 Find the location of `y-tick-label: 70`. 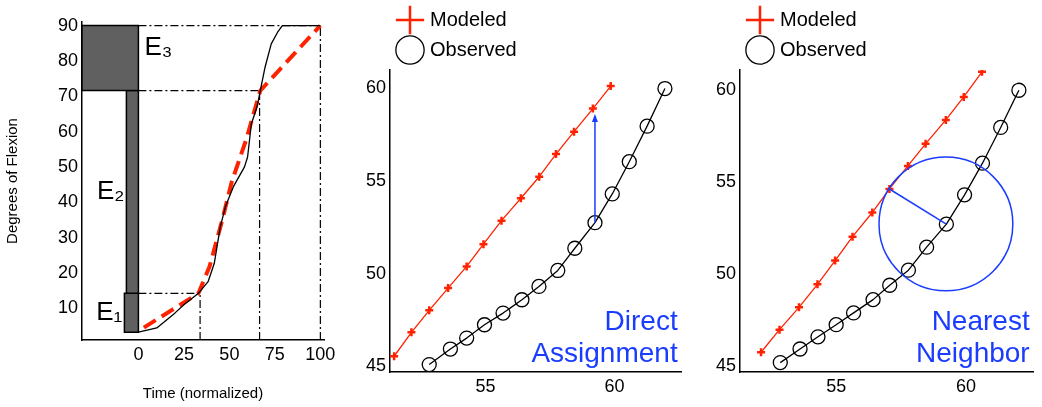

y-tick-label: 70 is located at coordinates (67, 95).